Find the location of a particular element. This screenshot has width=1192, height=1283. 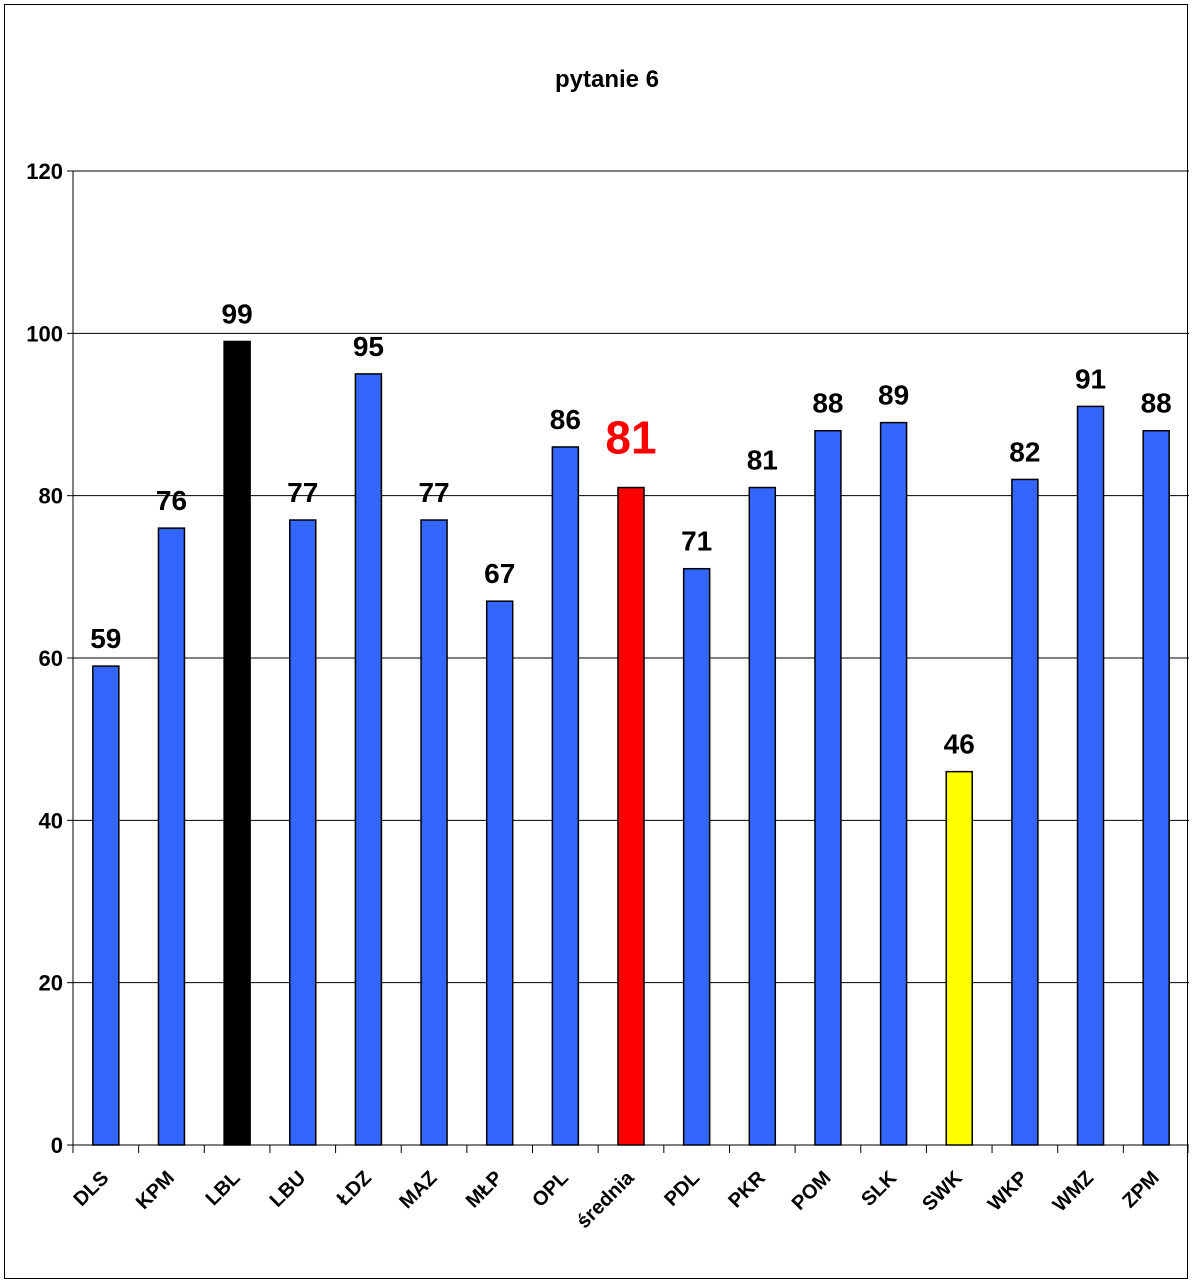

x-tick-label: DLS is located at coordinates (92, 1189).